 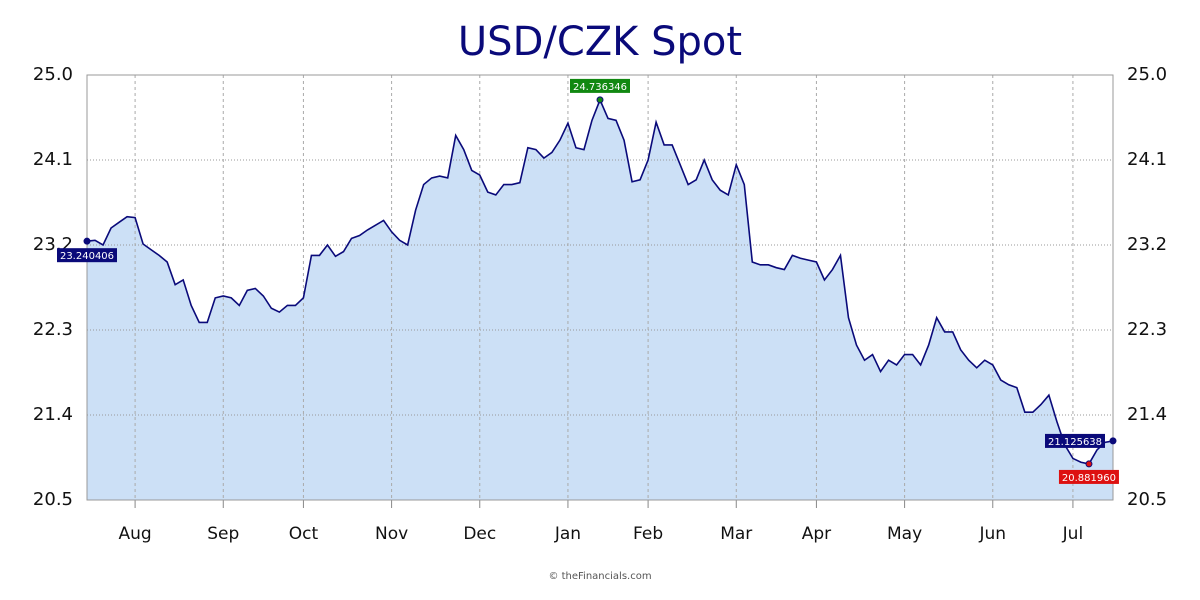 I want to click on x-tick-label: Jul, so click(x=1073, y=534).